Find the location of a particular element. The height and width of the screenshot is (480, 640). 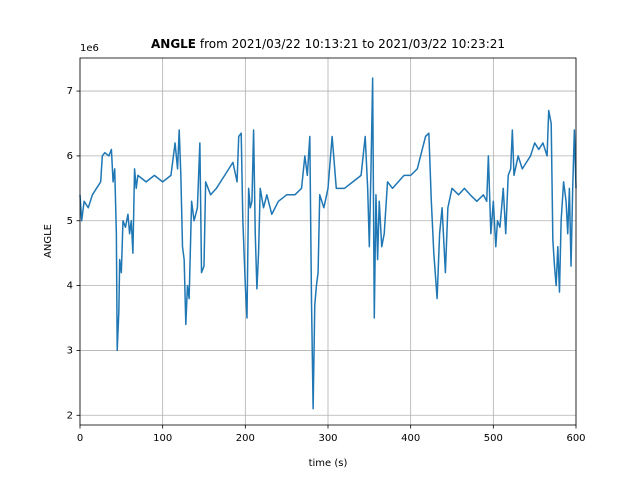

x-tick-label: 300 is located at coordinates (327, 438).